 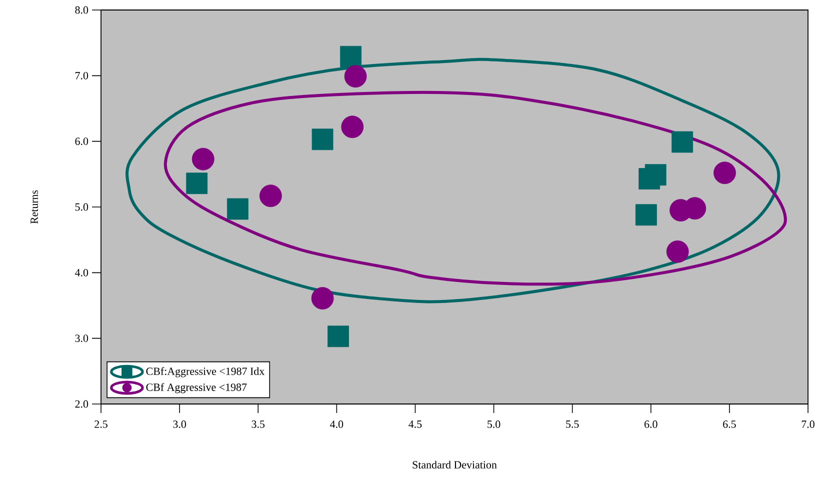 I want to click on y-tick-label: 2.0, so click(x=81, y=404).